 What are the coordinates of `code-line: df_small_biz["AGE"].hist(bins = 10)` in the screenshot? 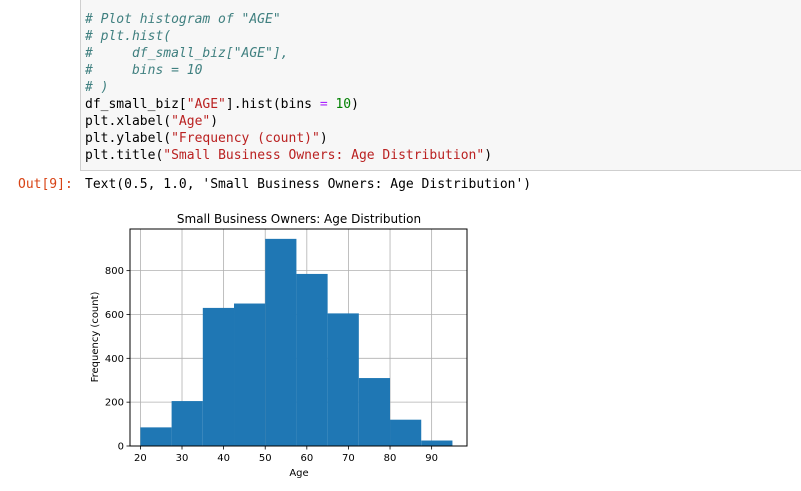 It's located at (222, 104).